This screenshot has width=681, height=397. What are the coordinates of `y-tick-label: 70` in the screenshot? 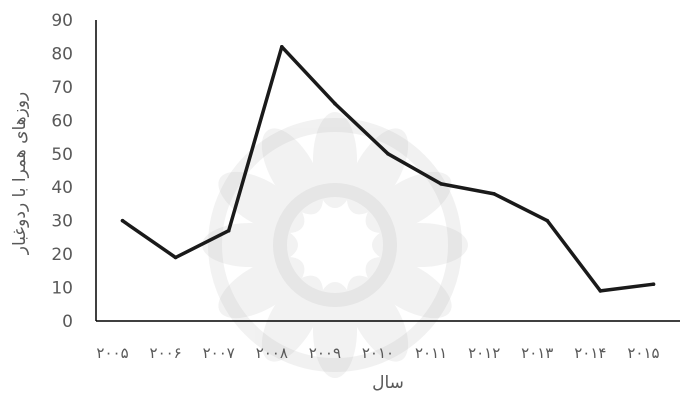 It's located at (62, 88).